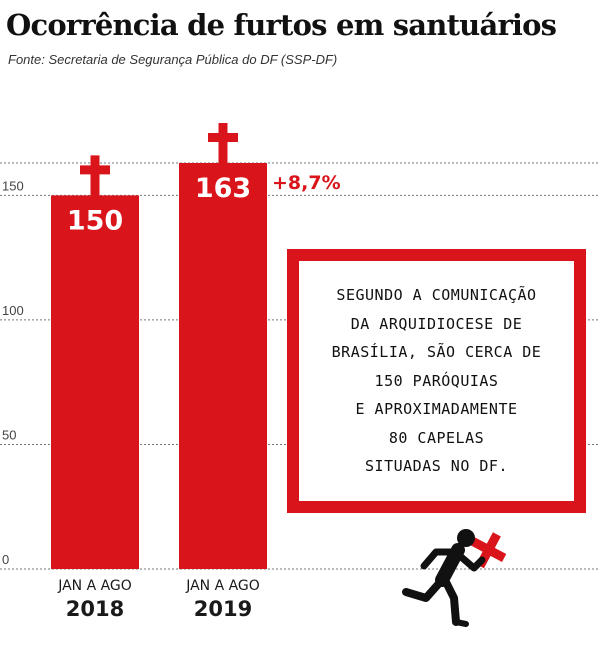  I want to click on chart-title: Ocorrência de furtos em santuários, so click(281, 25).